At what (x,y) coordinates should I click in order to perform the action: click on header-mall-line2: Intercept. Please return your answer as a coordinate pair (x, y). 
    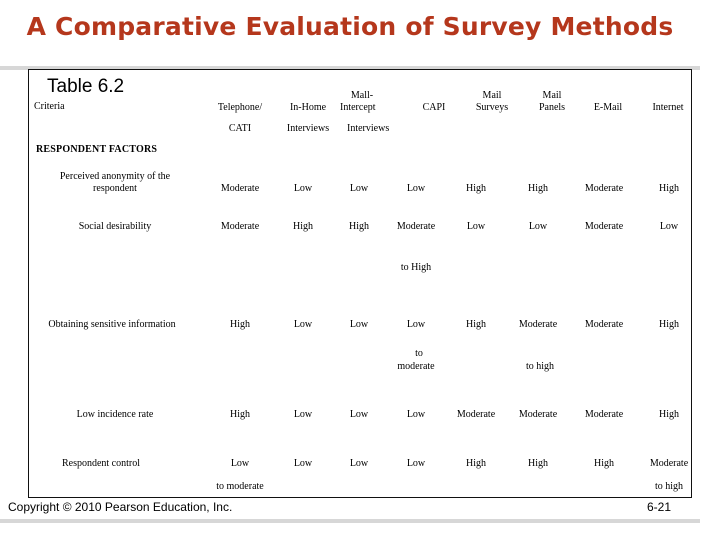
    Looking at the image, I should click on (358, 107).